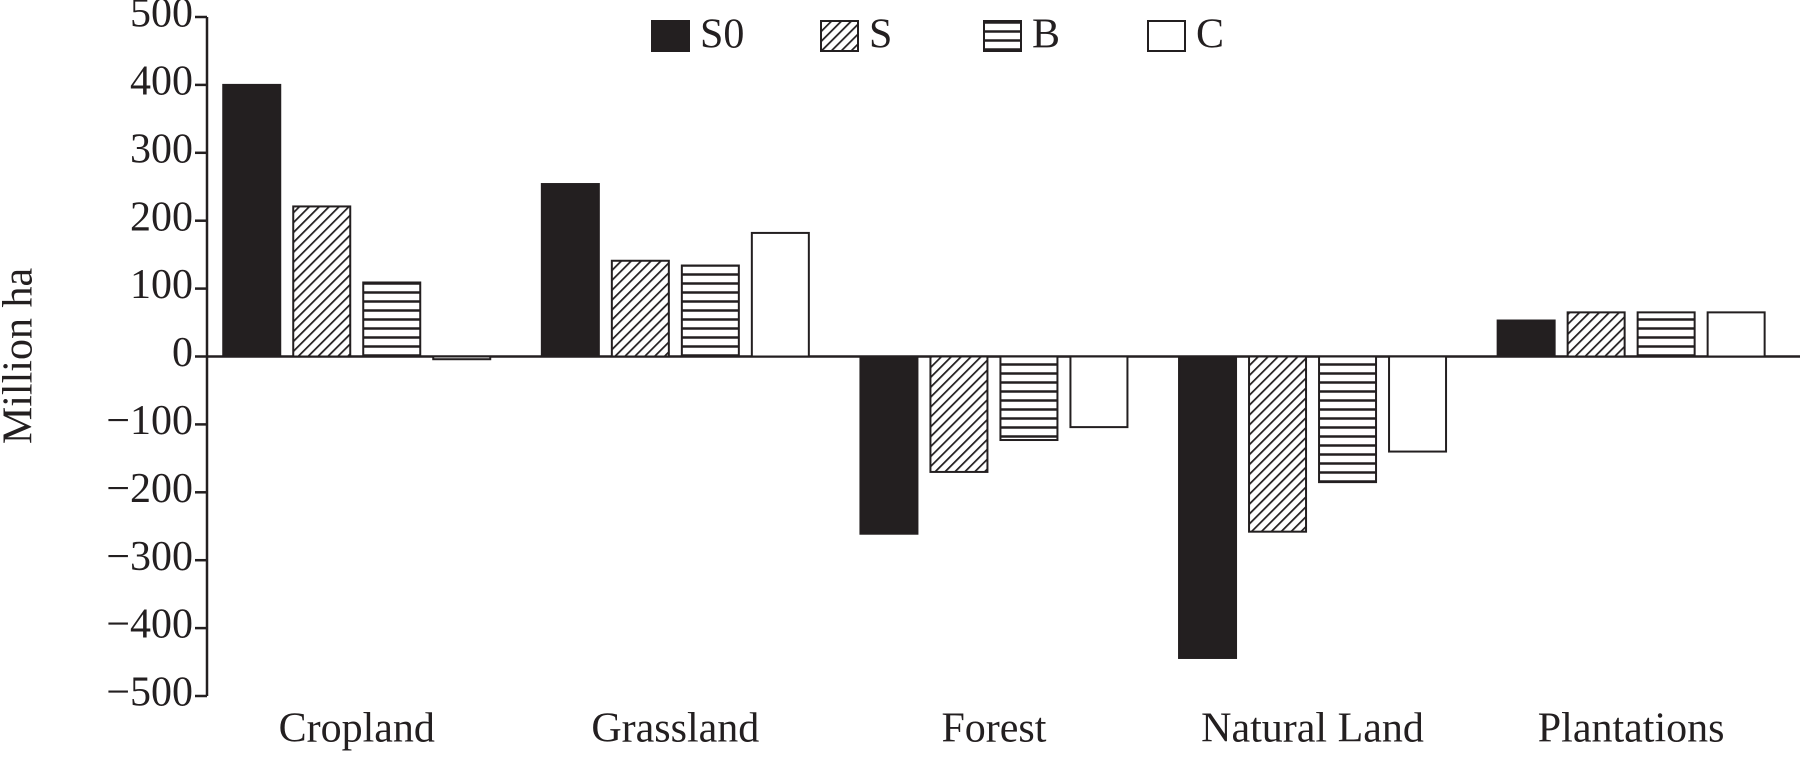 The height and width of the screenshot is (758, 1800). What do you see at coordinates (182, 353) in the screenshot?
I see `y-tick-label: 0` at bounding box center [182, 353].